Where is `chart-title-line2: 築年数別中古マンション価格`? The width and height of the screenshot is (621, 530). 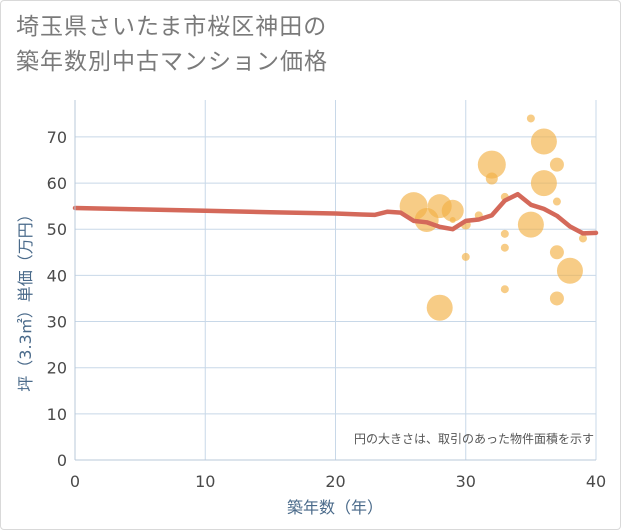
chart-title-line2: 築年数別中古マンション価格 is located at coordinates (172, 62).